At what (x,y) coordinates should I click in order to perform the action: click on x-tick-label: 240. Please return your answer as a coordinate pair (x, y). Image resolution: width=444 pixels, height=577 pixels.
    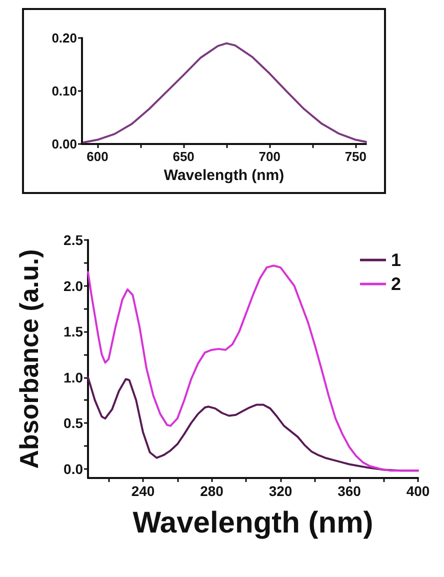
    Looking at the image, I should click on (143, 491).